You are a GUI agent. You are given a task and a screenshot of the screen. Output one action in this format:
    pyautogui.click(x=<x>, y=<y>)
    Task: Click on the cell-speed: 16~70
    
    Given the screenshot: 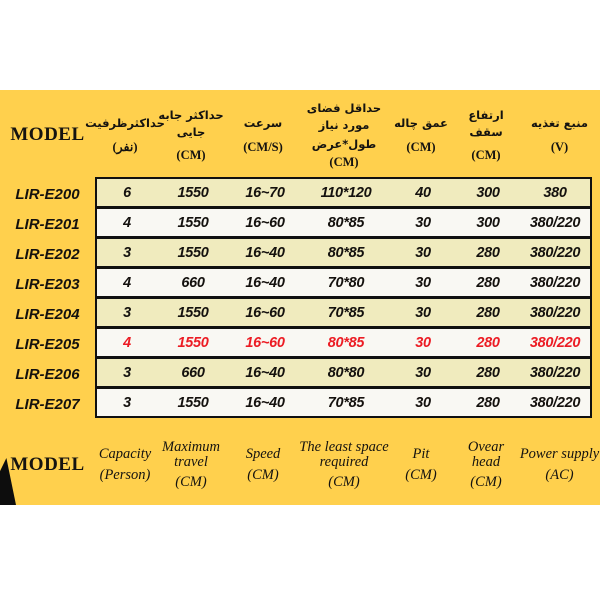 What is the action you would take?
    pyautogui.click(x=265, y=192)
    